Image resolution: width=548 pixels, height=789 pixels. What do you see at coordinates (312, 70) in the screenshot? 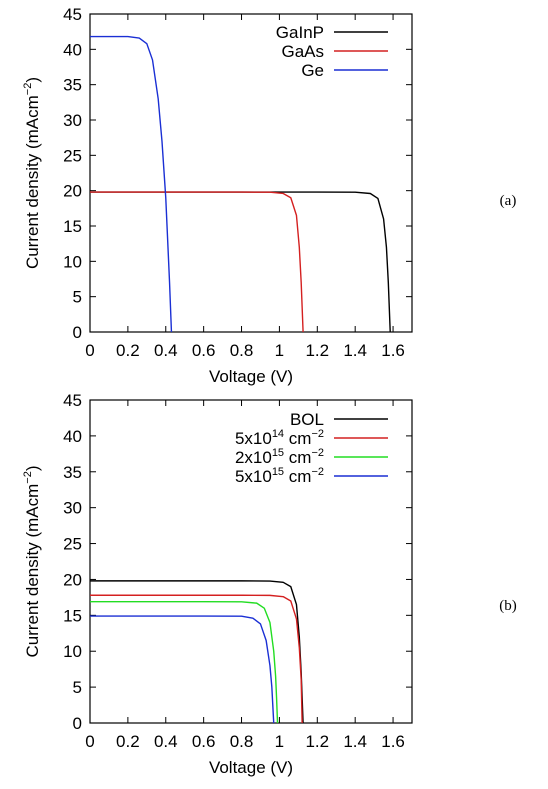
I see `legend-label: Ge` at bounding box center [312, 70].